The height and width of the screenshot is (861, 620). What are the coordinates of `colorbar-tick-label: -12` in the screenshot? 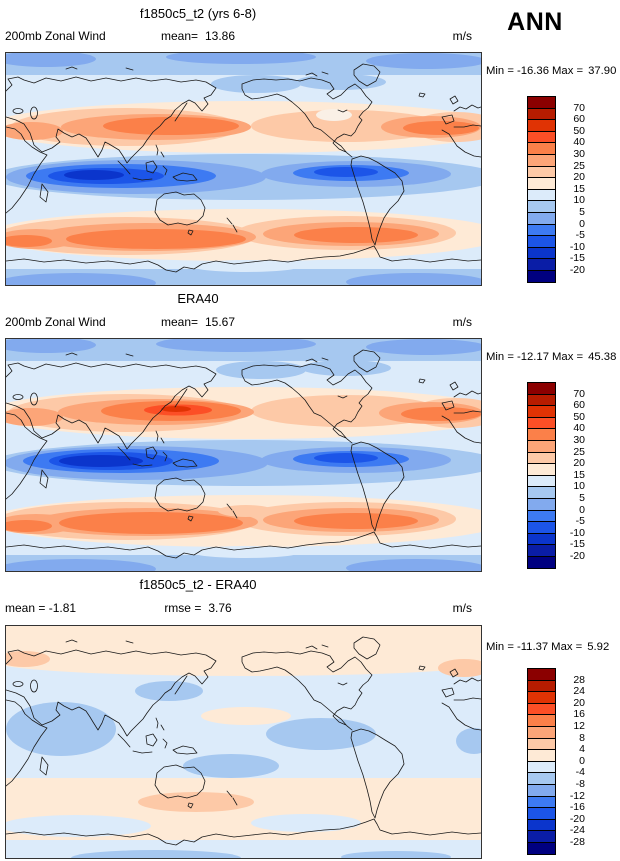 It's located at (577, 795).